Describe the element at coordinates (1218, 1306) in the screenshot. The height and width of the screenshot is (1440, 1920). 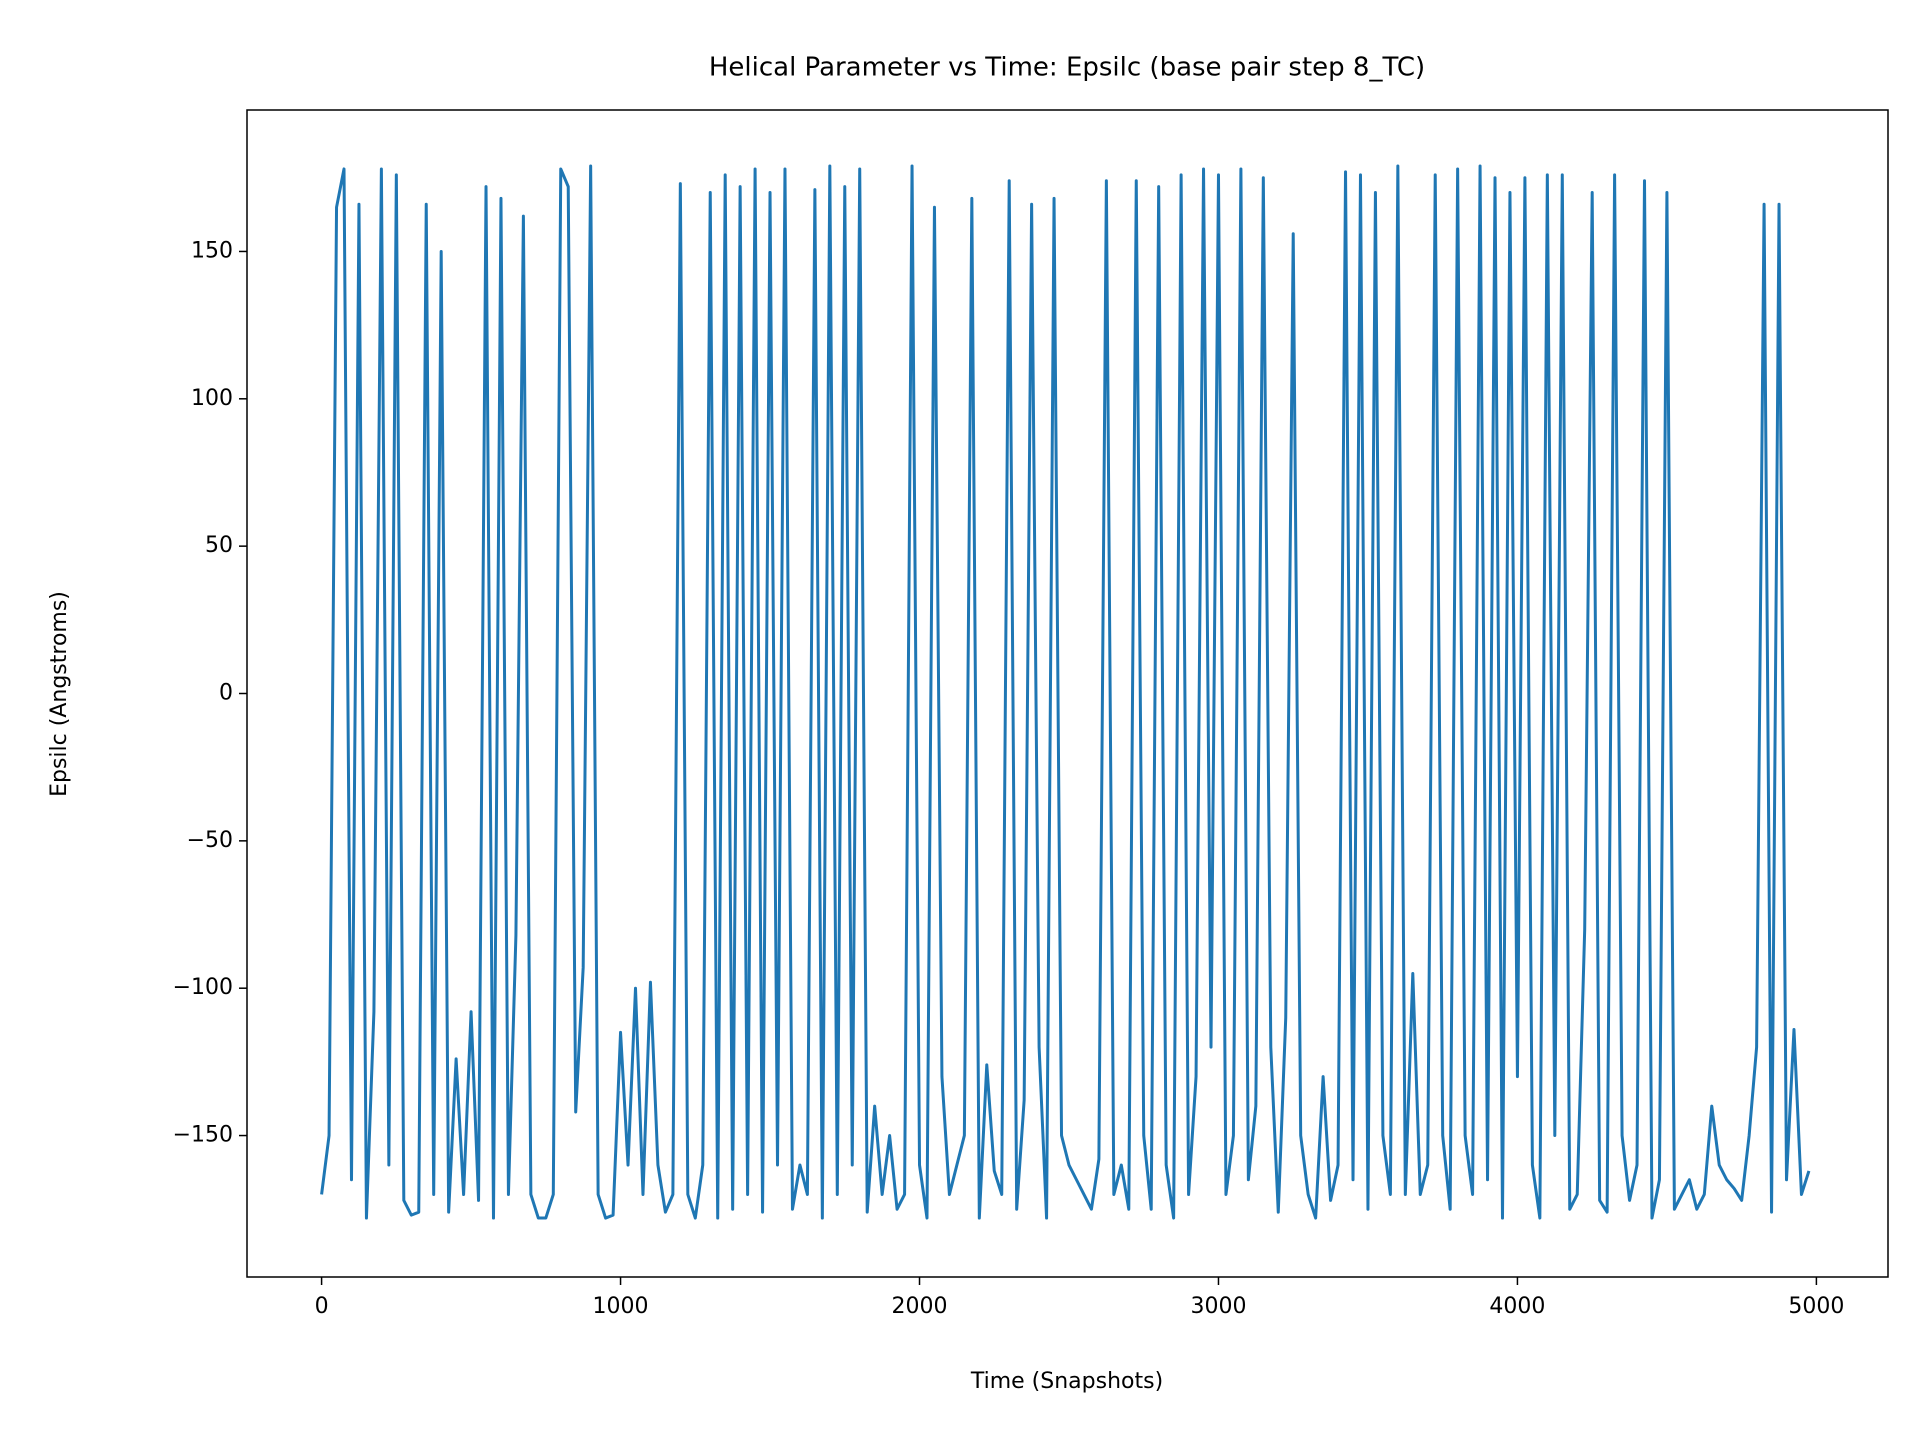
I see `x-tick-label: 3000` at that location.